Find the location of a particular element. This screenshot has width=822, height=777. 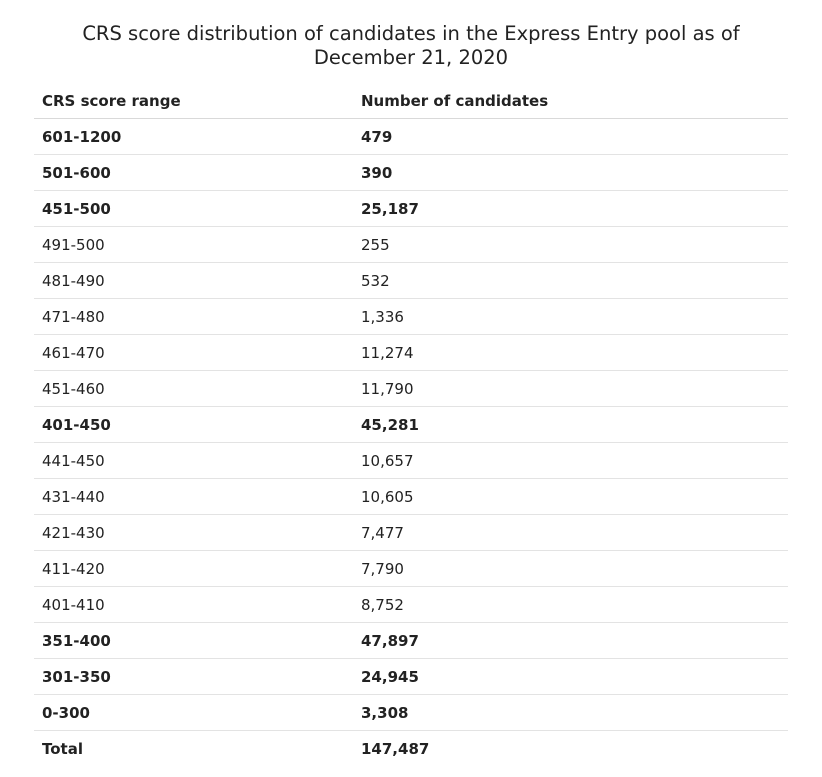

row-count: 11,790 is located at coordinates (574, 388).